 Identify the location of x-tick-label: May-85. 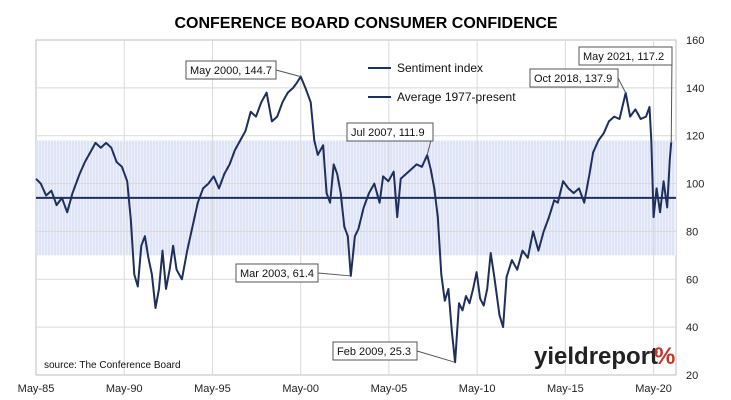
(36, 389).